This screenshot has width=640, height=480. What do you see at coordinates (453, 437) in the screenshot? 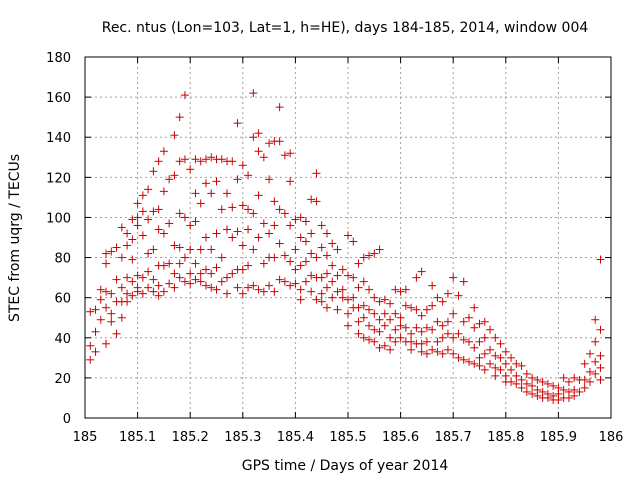
I see `x-tick-label: 185.7` at bounding box center [453, 437].